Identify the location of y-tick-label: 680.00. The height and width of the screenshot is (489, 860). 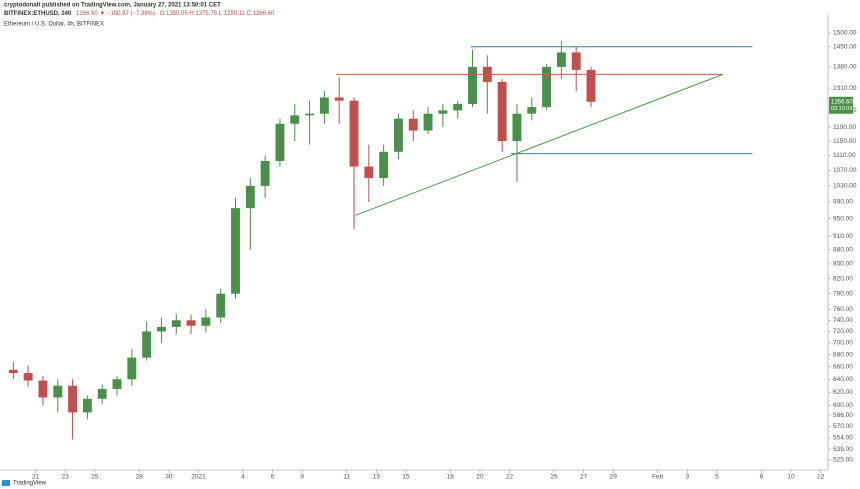
(843, 354).